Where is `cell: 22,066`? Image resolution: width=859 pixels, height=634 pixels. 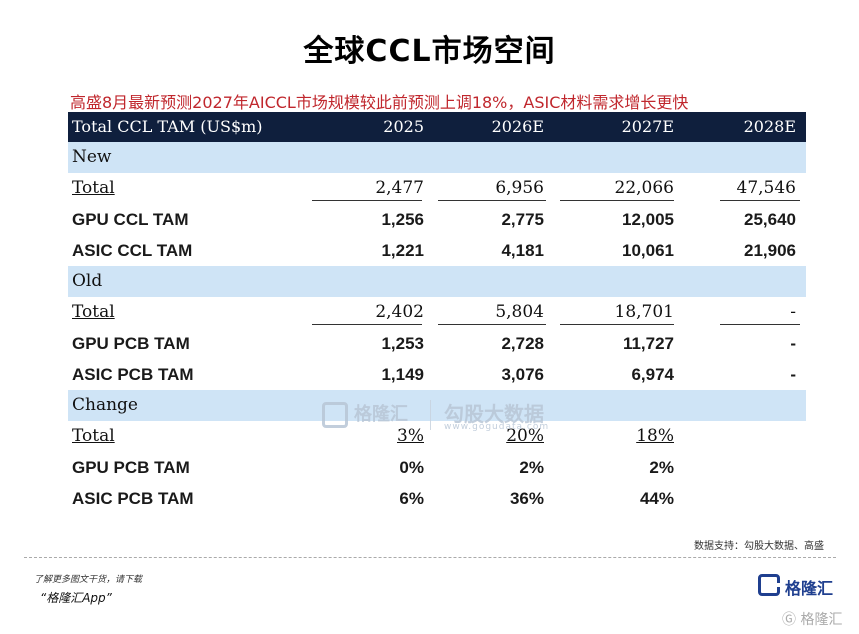 cell: 22,066 is located at coordinates (644, 188).